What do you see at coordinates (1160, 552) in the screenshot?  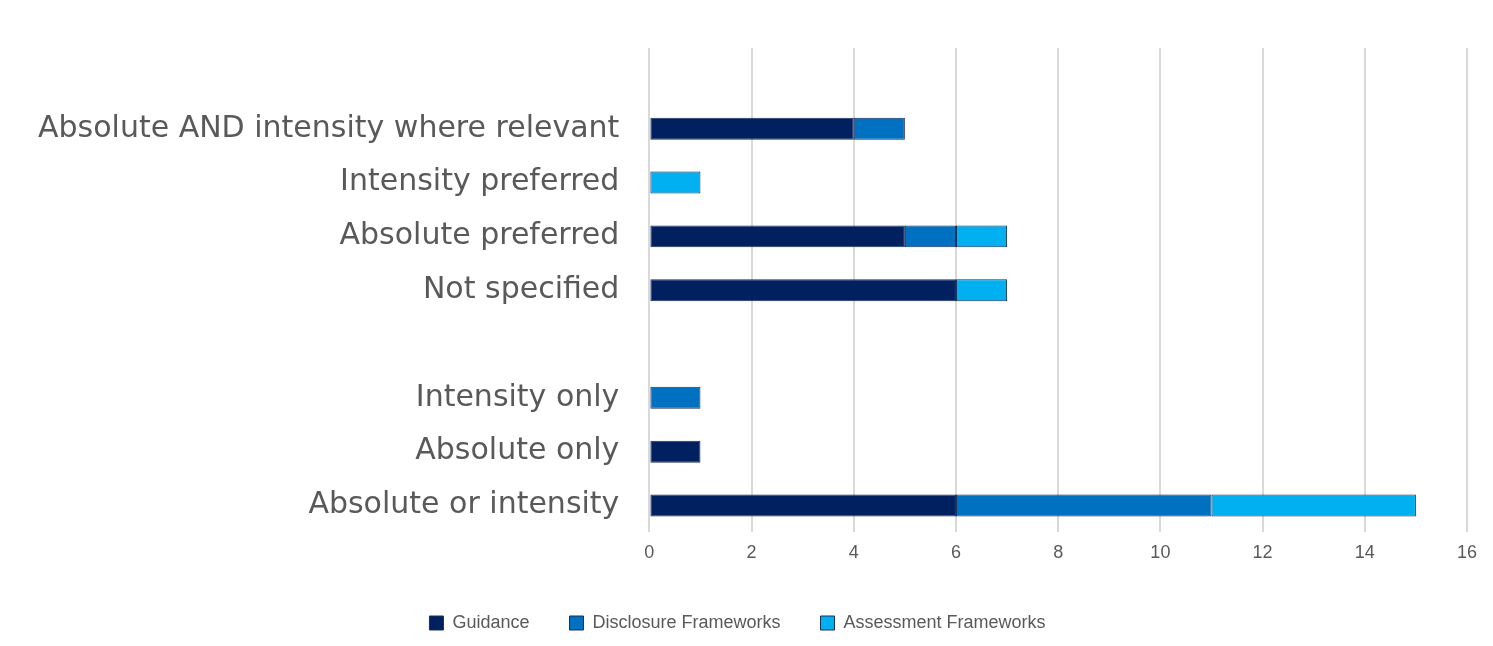 I see `x-tick-label: 10` at bounding box center [1160, 552].